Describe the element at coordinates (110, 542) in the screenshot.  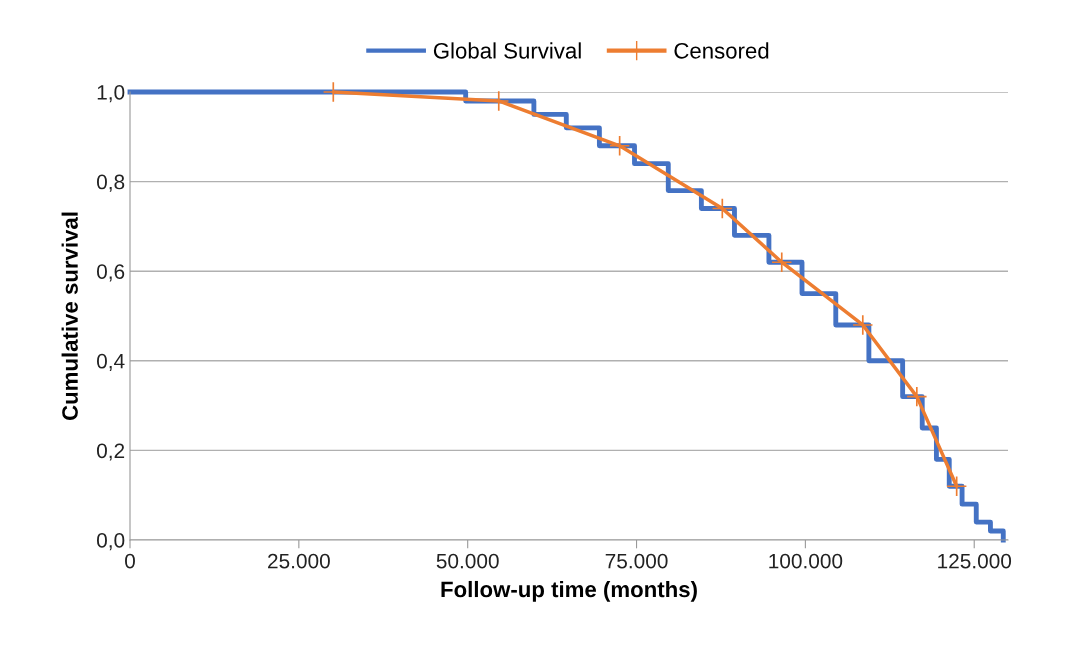
I see `y-tick-label: 0,0` at that location.